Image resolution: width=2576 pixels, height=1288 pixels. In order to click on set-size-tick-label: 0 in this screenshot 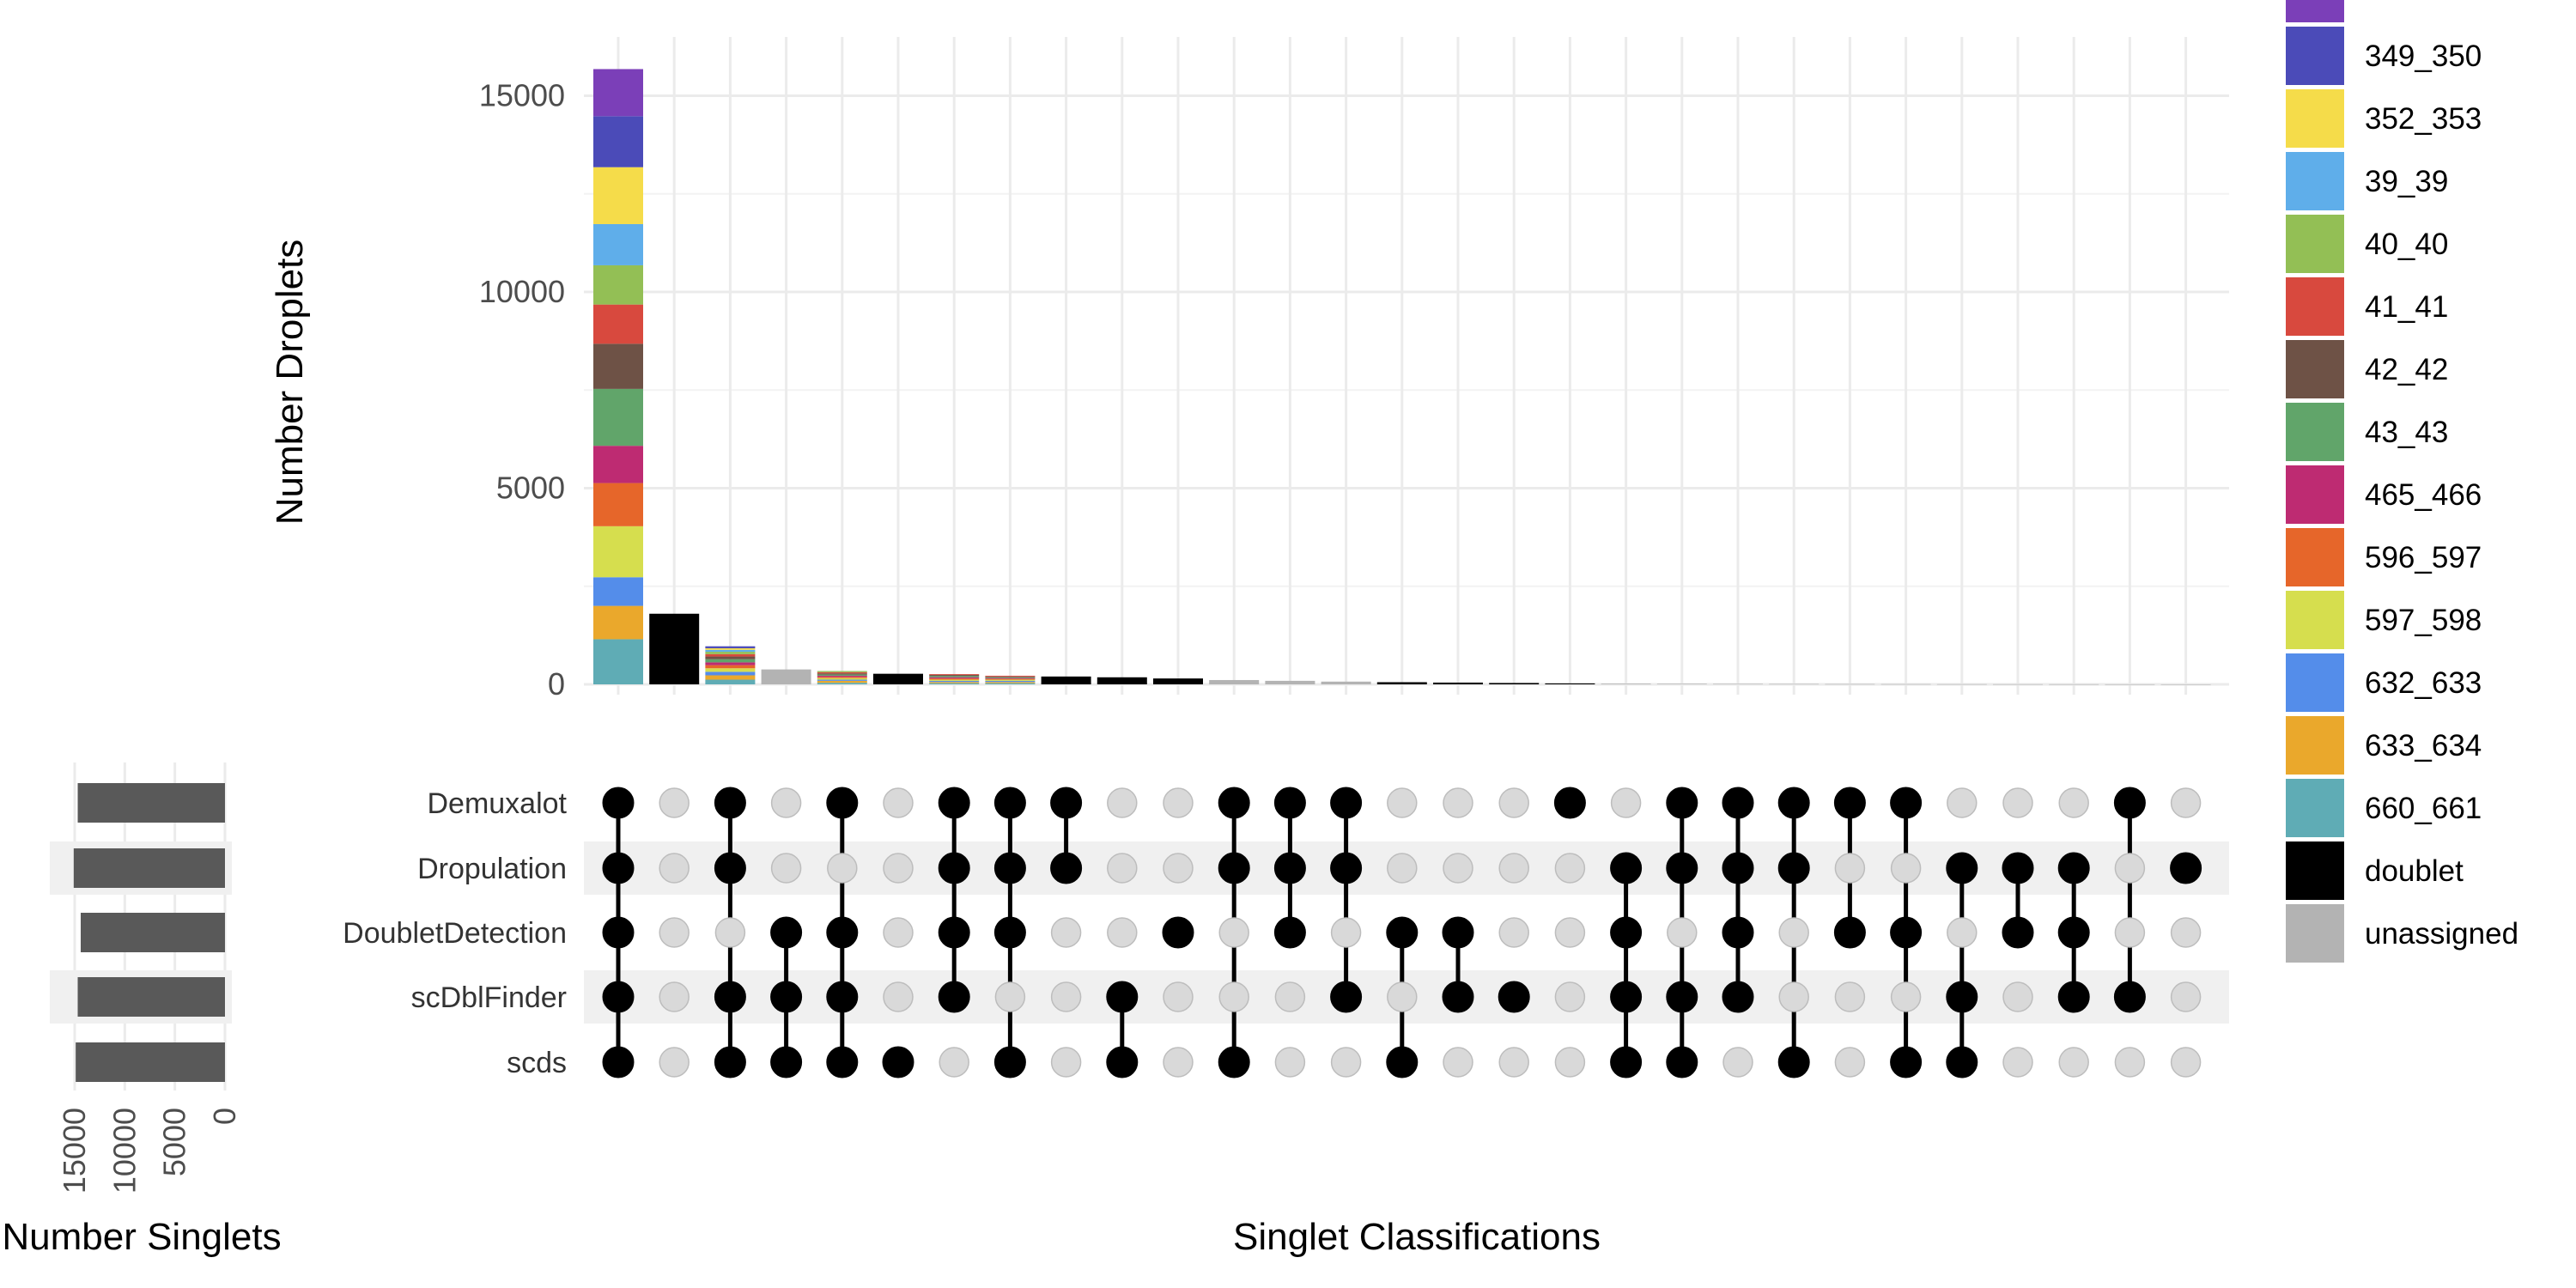, I will do `click(225, 1116)`.